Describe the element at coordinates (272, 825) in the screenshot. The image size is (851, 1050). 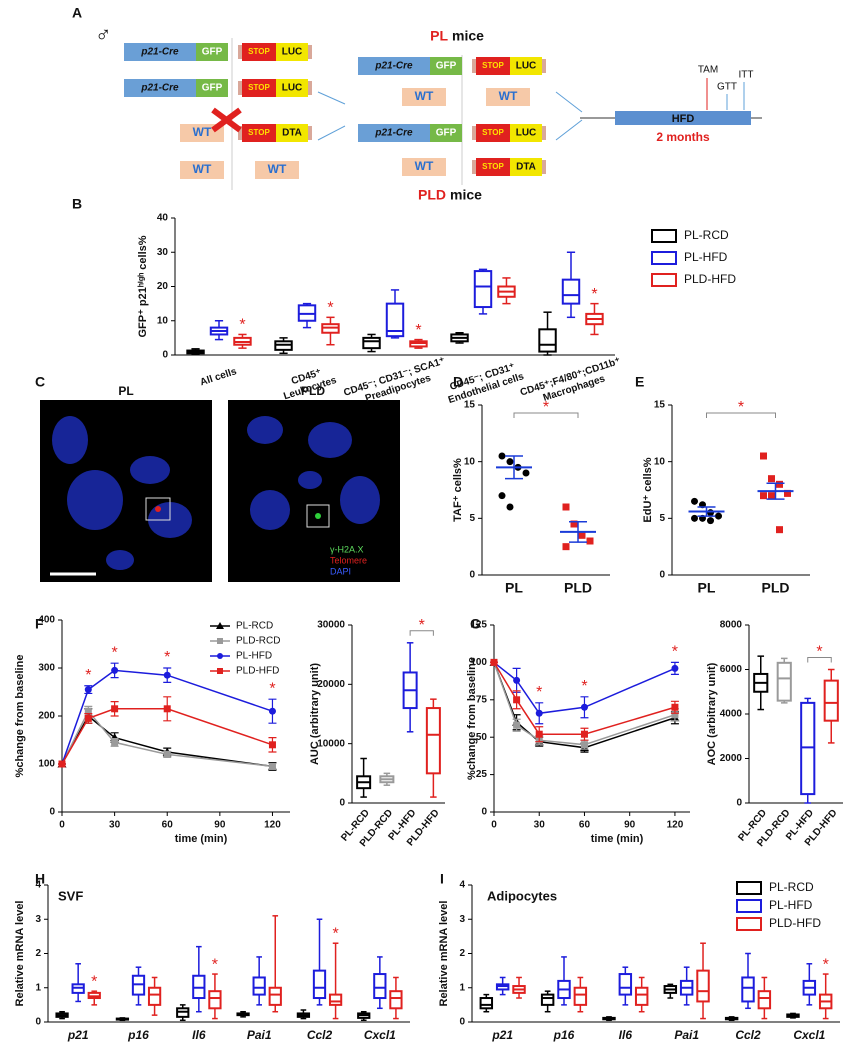
I see `x-tick-label: 120` at that location.